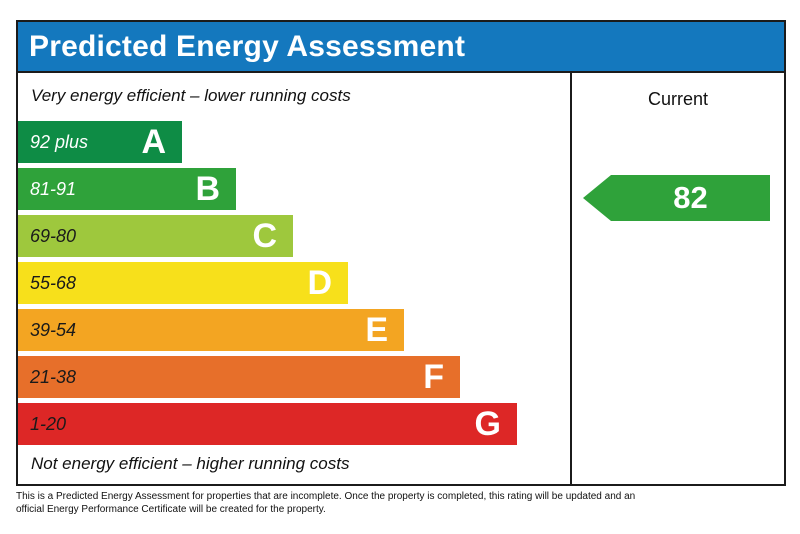 Image resolution: width=800 pixels, height=534 pixels. What do you see at coordinates (53, 188) in the screenshot?
I see `band-range-label: 81-91` at bounding box center [53, 188].